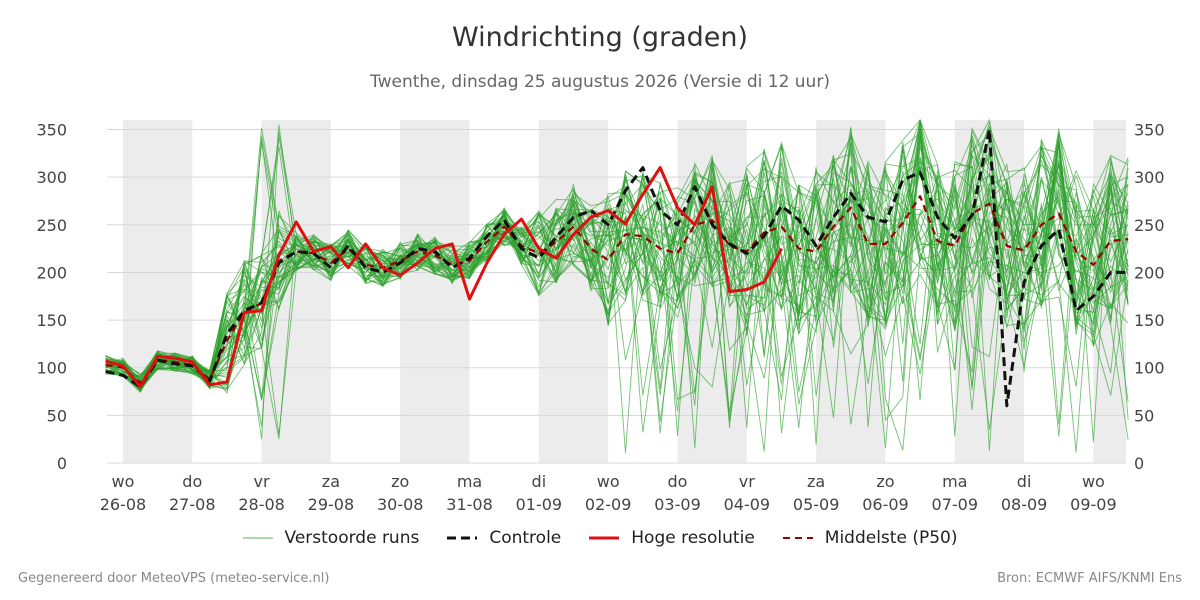 The height and width of the screenshot is (600, 1200). I want to click on y-tick-label-left: 150, so click(51, 320).